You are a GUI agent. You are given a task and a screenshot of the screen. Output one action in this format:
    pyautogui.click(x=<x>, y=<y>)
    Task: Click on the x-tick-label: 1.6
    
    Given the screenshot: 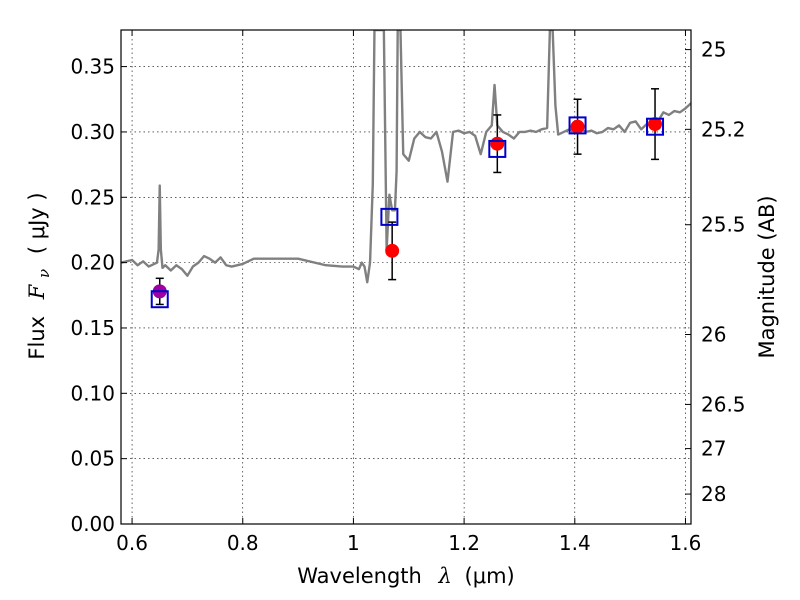 What is the action you would take?
    pyautogui.click(x=686, y=543)
    